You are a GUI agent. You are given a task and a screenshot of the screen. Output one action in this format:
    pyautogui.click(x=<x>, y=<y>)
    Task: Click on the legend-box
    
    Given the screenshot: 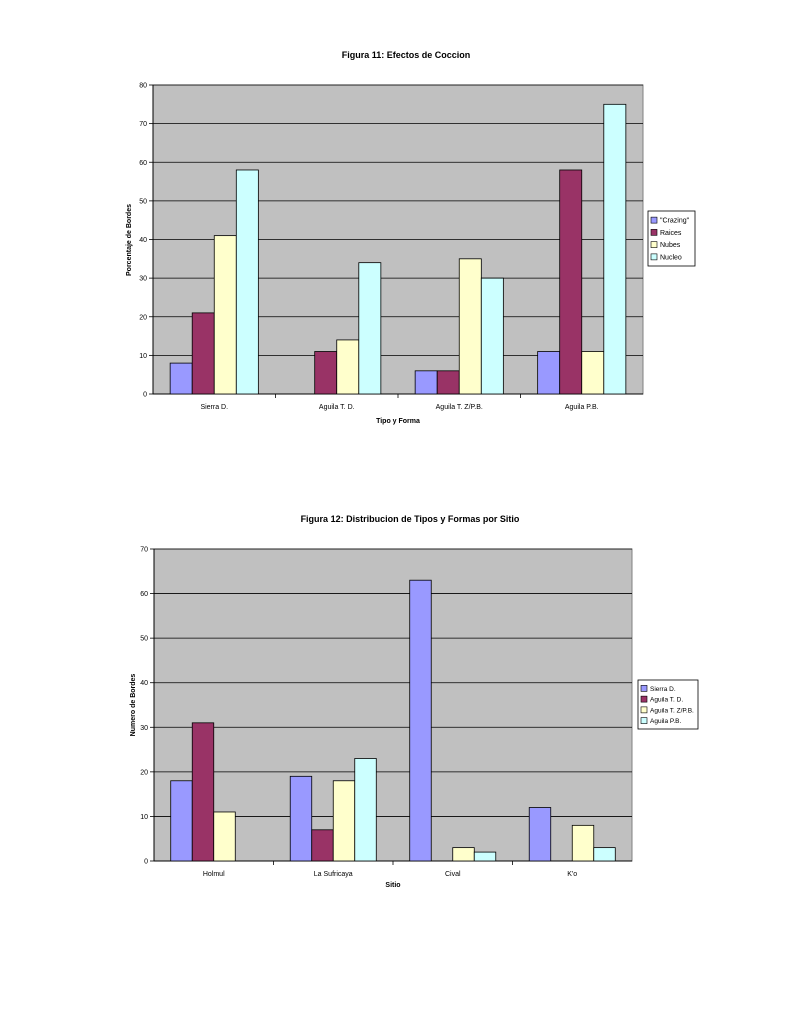 What is the action you would take?
    pyautogui.click(x=668, y=704)
    